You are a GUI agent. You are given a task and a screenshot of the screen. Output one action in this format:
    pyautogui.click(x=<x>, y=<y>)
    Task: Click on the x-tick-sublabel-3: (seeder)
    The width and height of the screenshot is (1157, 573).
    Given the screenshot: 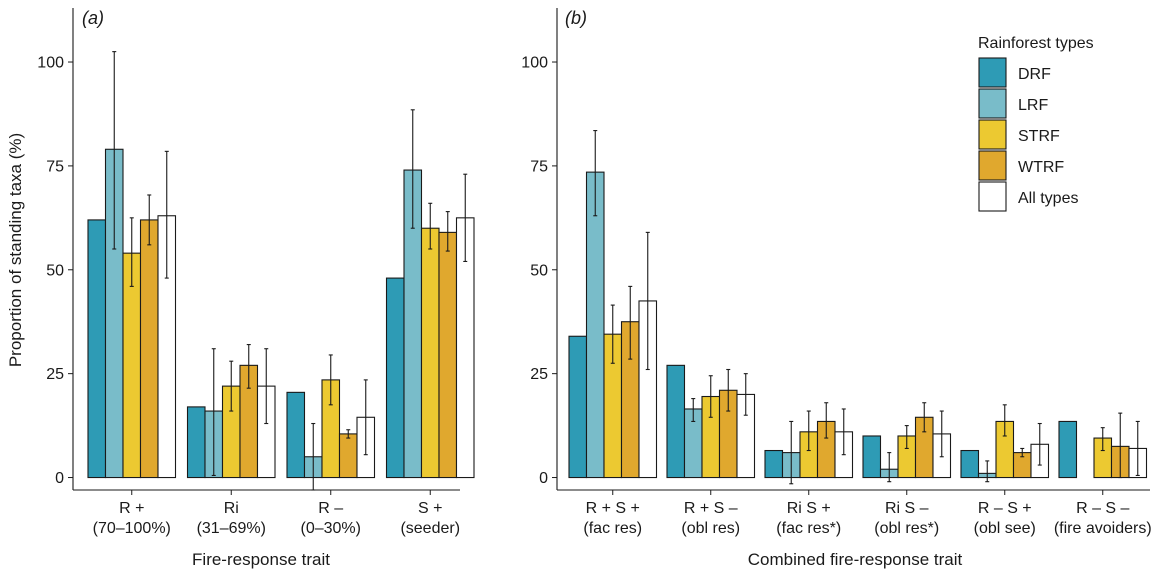 What is the action you would take?
    pyautogui.click(x=430, y=528)
    